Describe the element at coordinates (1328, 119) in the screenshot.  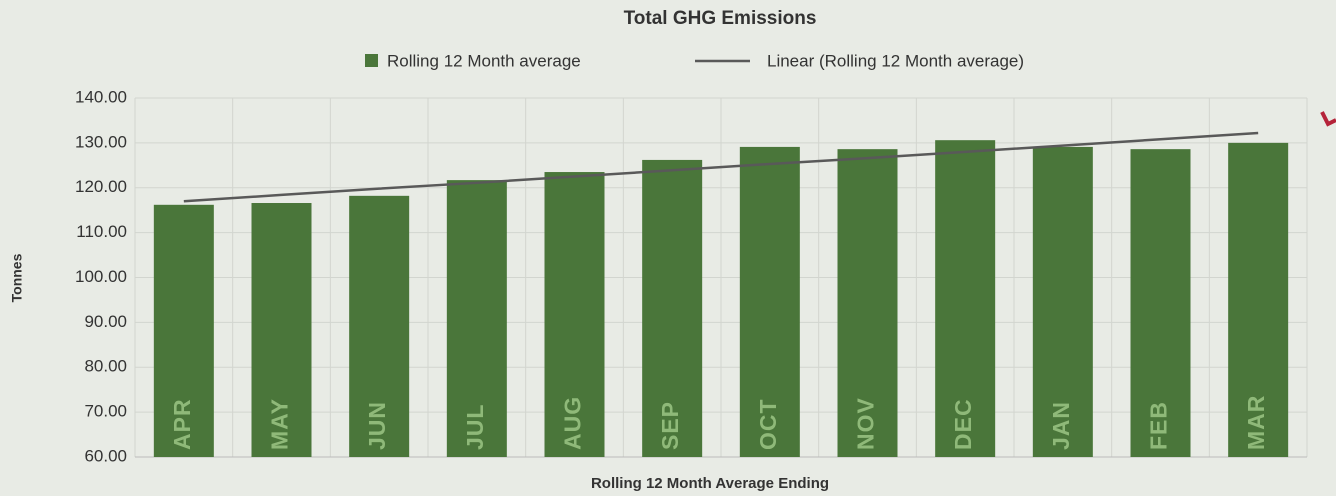
I see `decoration` at that location.